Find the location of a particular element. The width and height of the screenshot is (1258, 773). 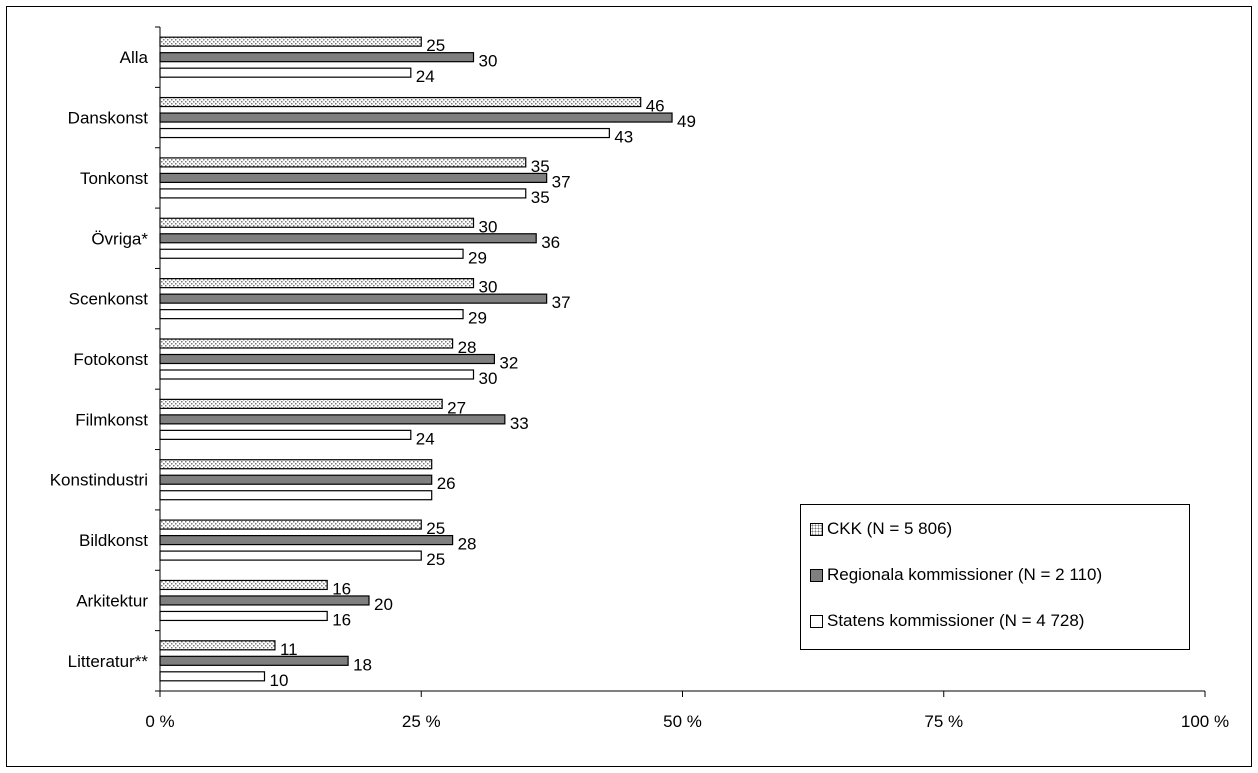

legend-label-statens: Statens kommissioner (N = 4 728) is located at coordinates (956, 620).